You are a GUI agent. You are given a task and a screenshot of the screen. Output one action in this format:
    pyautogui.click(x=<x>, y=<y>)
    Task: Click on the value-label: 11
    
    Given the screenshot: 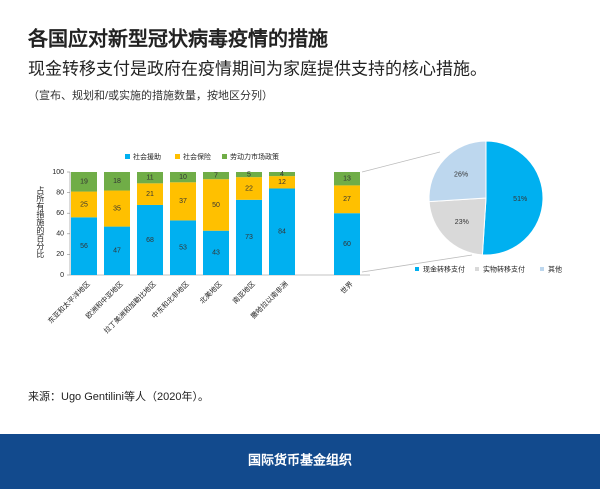 What is the action you would take?
    pyautogui.click(x=149, y=178)
    